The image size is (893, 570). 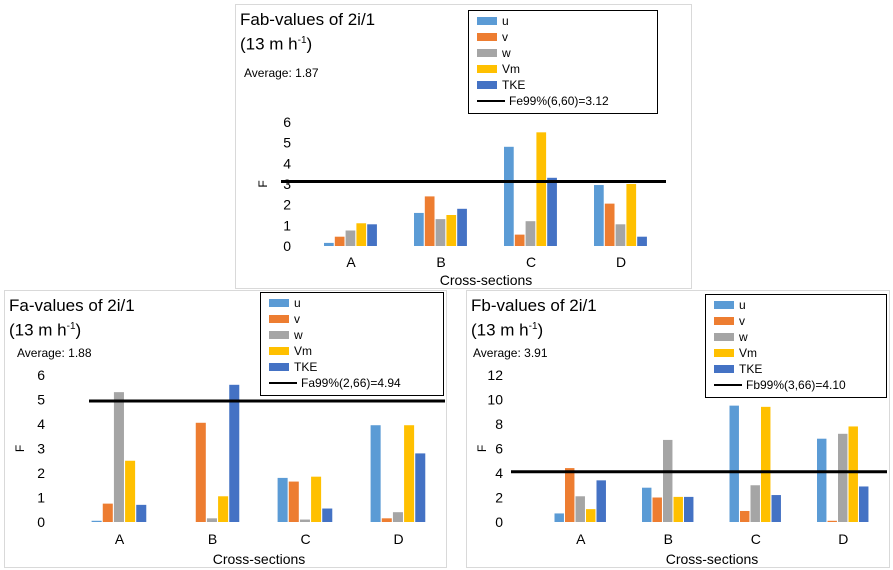 What do you see at coordinates (843, 477) in the screenshot?
I see `bar-w-D` at bounding box center [843, 477].